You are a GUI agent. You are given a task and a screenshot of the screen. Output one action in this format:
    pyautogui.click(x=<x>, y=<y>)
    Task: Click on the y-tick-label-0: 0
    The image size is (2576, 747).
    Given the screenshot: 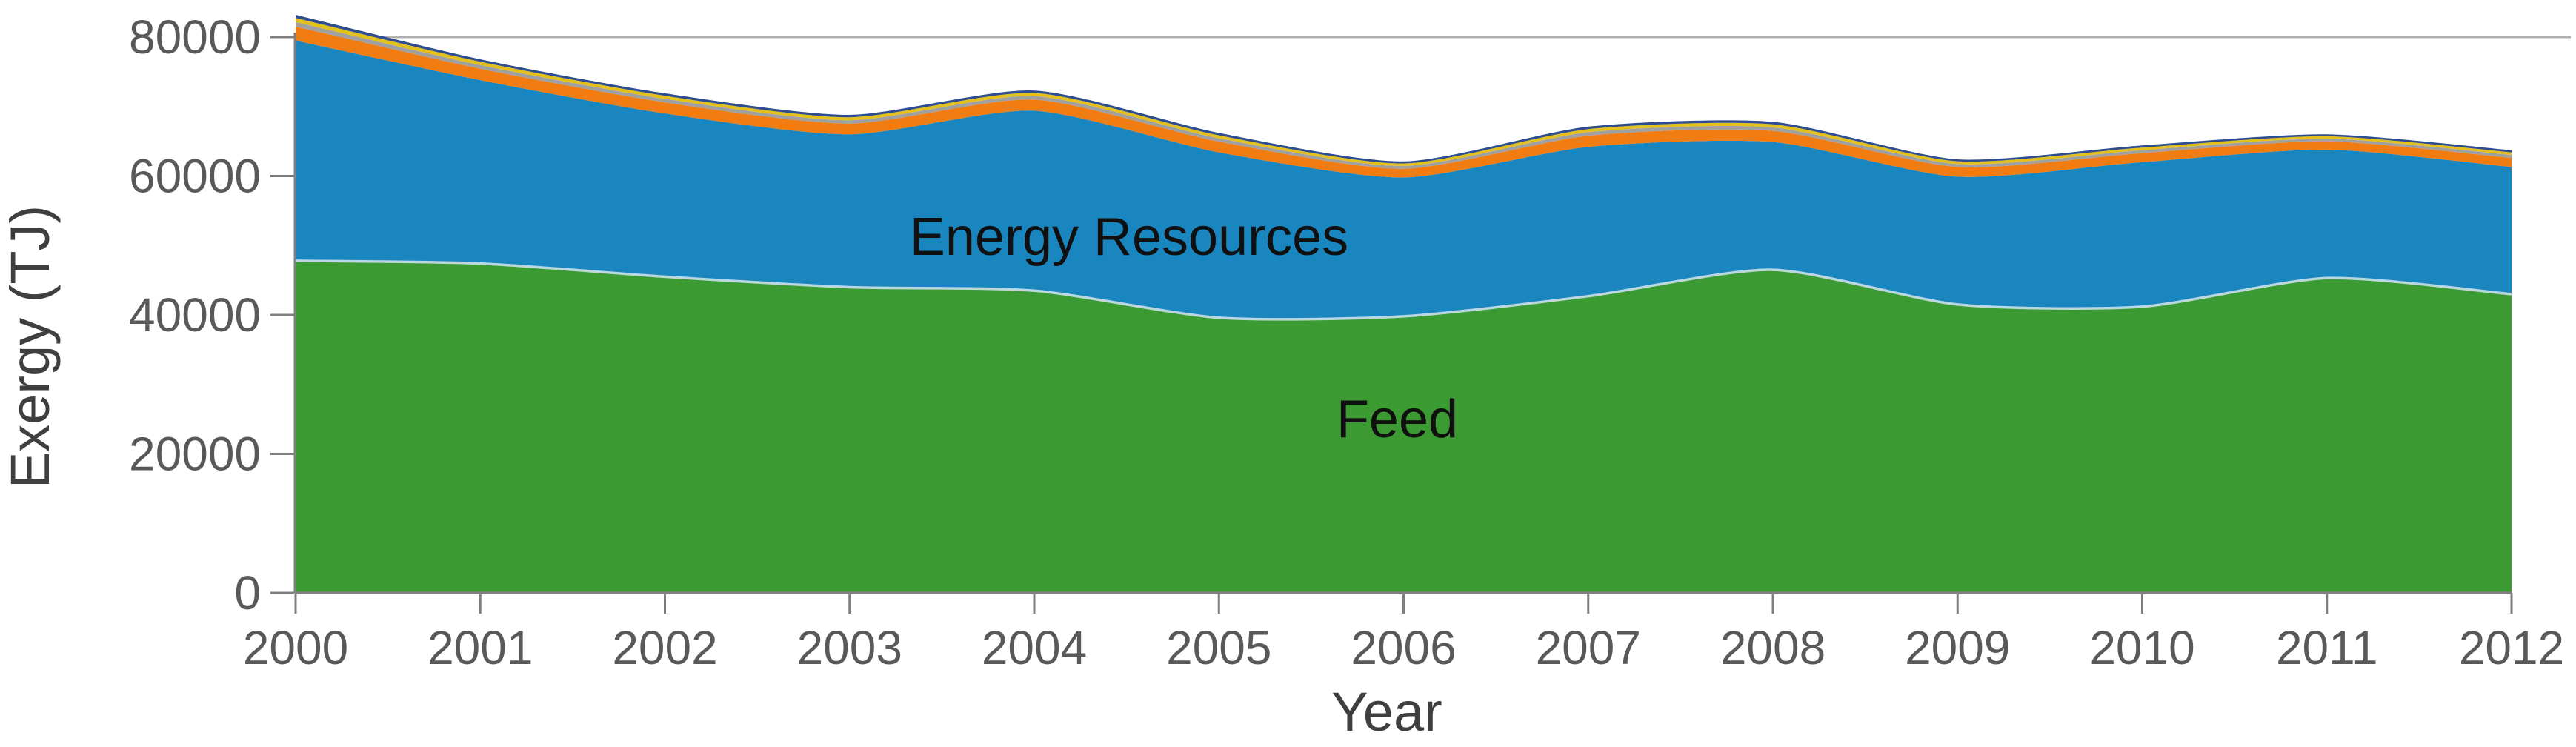 What is the action you would take?
    pyautogui.click(x=247, y=593)
    